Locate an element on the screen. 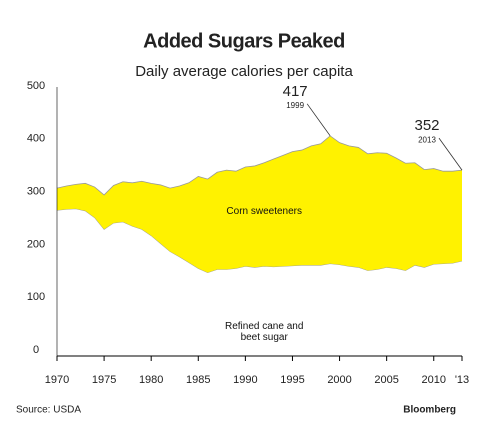  annotation-value: 417 is located at coordinates (295, 91).